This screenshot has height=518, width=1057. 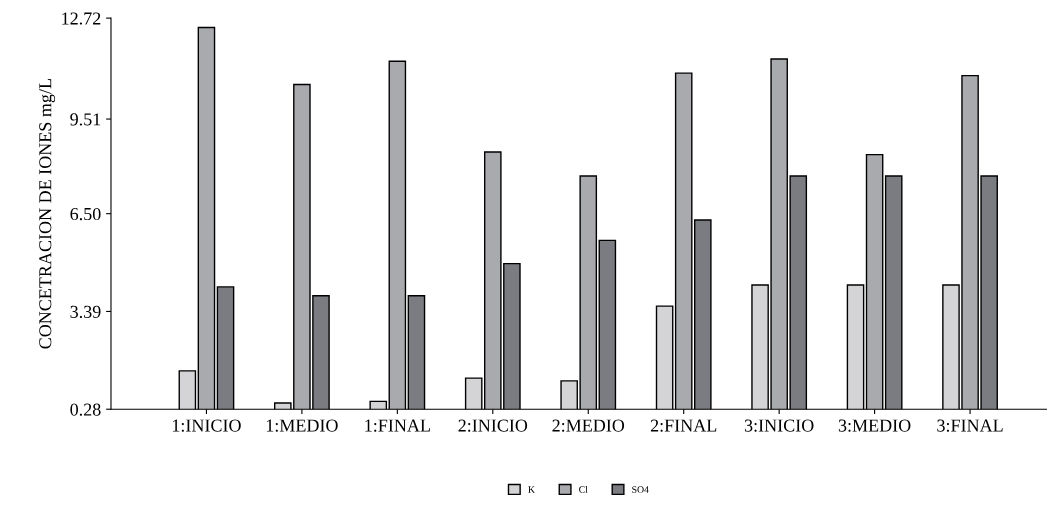 What do you see at coordinates (397, 425) in the screenshot?
I see `x-tick-label: 1:FINAL` at bounding box center [397, 425].